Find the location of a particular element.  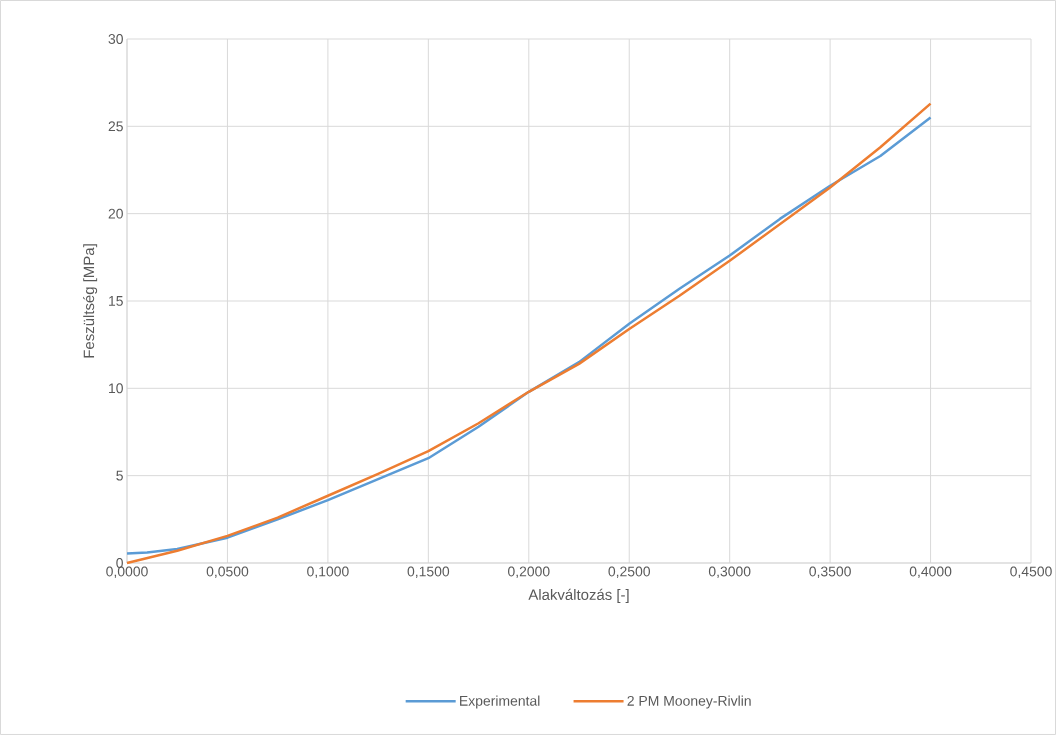

x-tick-label: 0,1000 is located at coordinates (328, 572).